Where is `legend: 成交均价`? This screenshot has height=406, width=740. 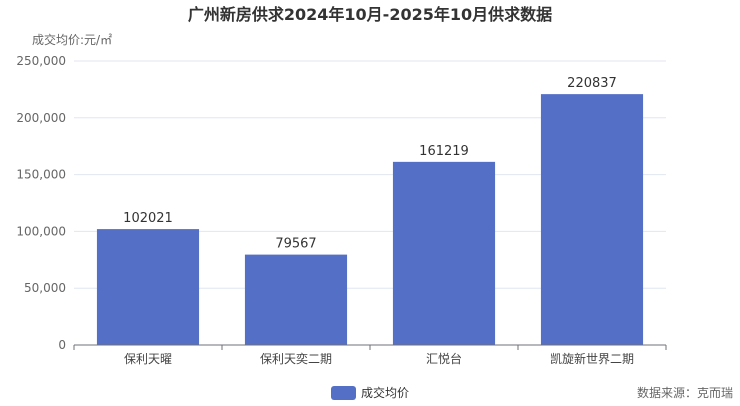 legend: 成交均价 is located at coordinates (370, 392).